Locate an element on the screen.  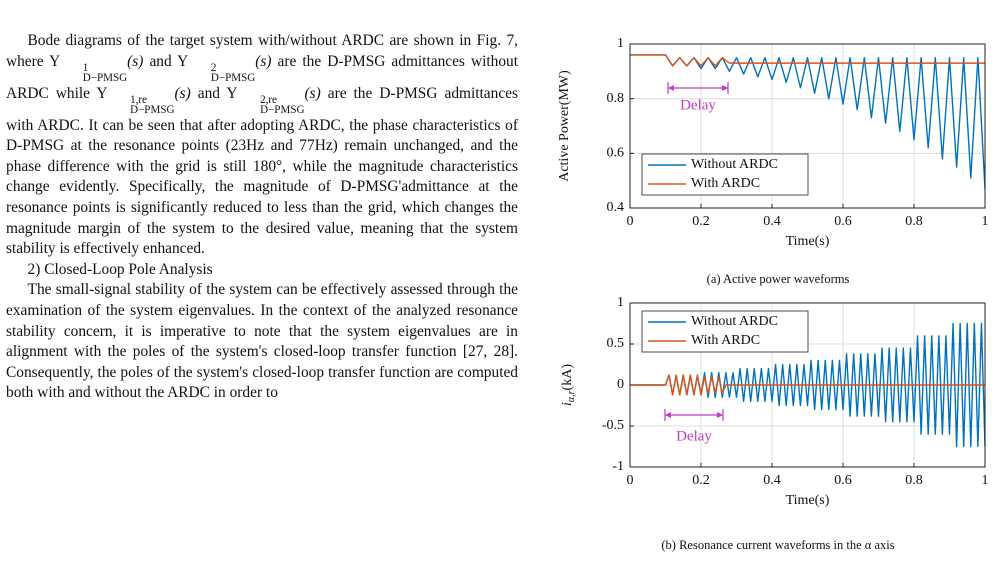
figure-caption: (a) Active power waveforms is located at coordinates (778, 279).